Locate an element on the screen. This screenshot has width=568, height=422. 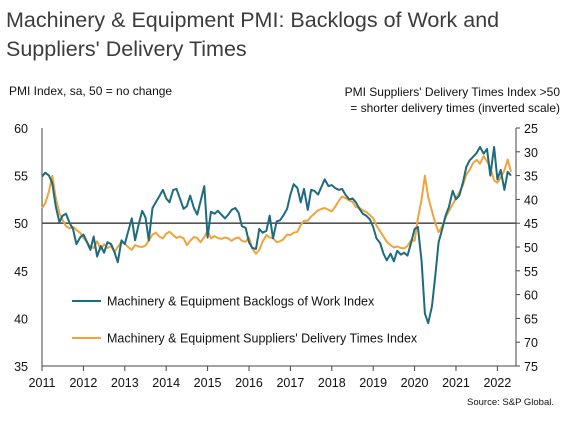
x-tick-label: 2016 is located at coordinates (249, 383).